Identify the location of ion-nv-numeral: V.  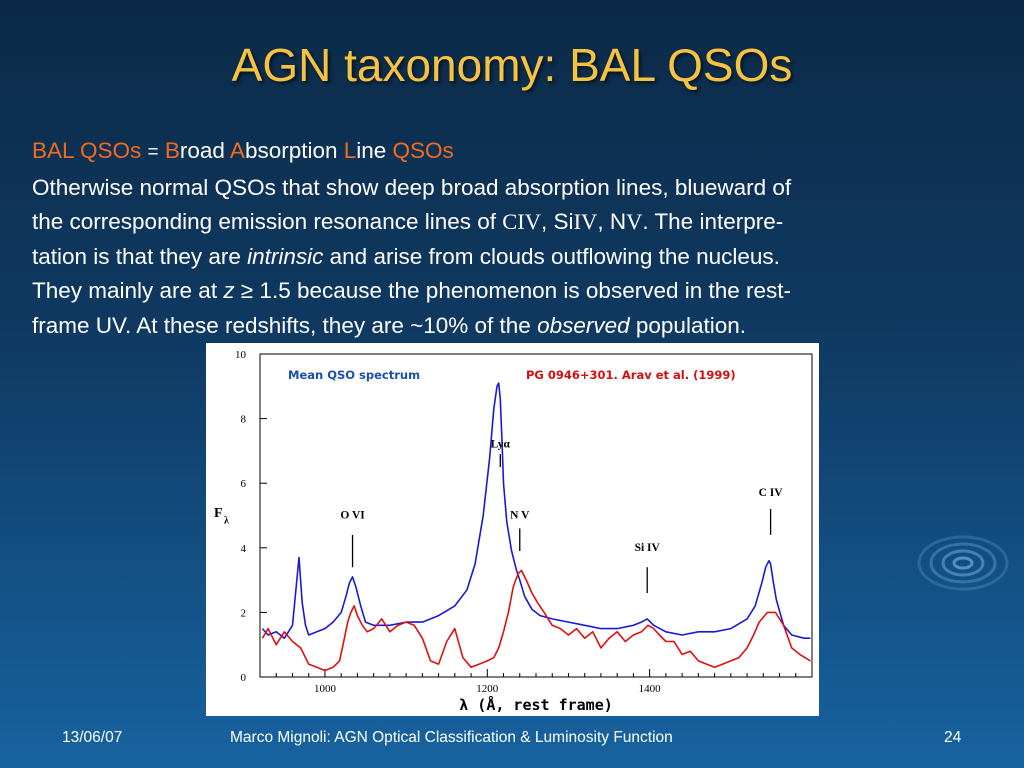
(634, 221).